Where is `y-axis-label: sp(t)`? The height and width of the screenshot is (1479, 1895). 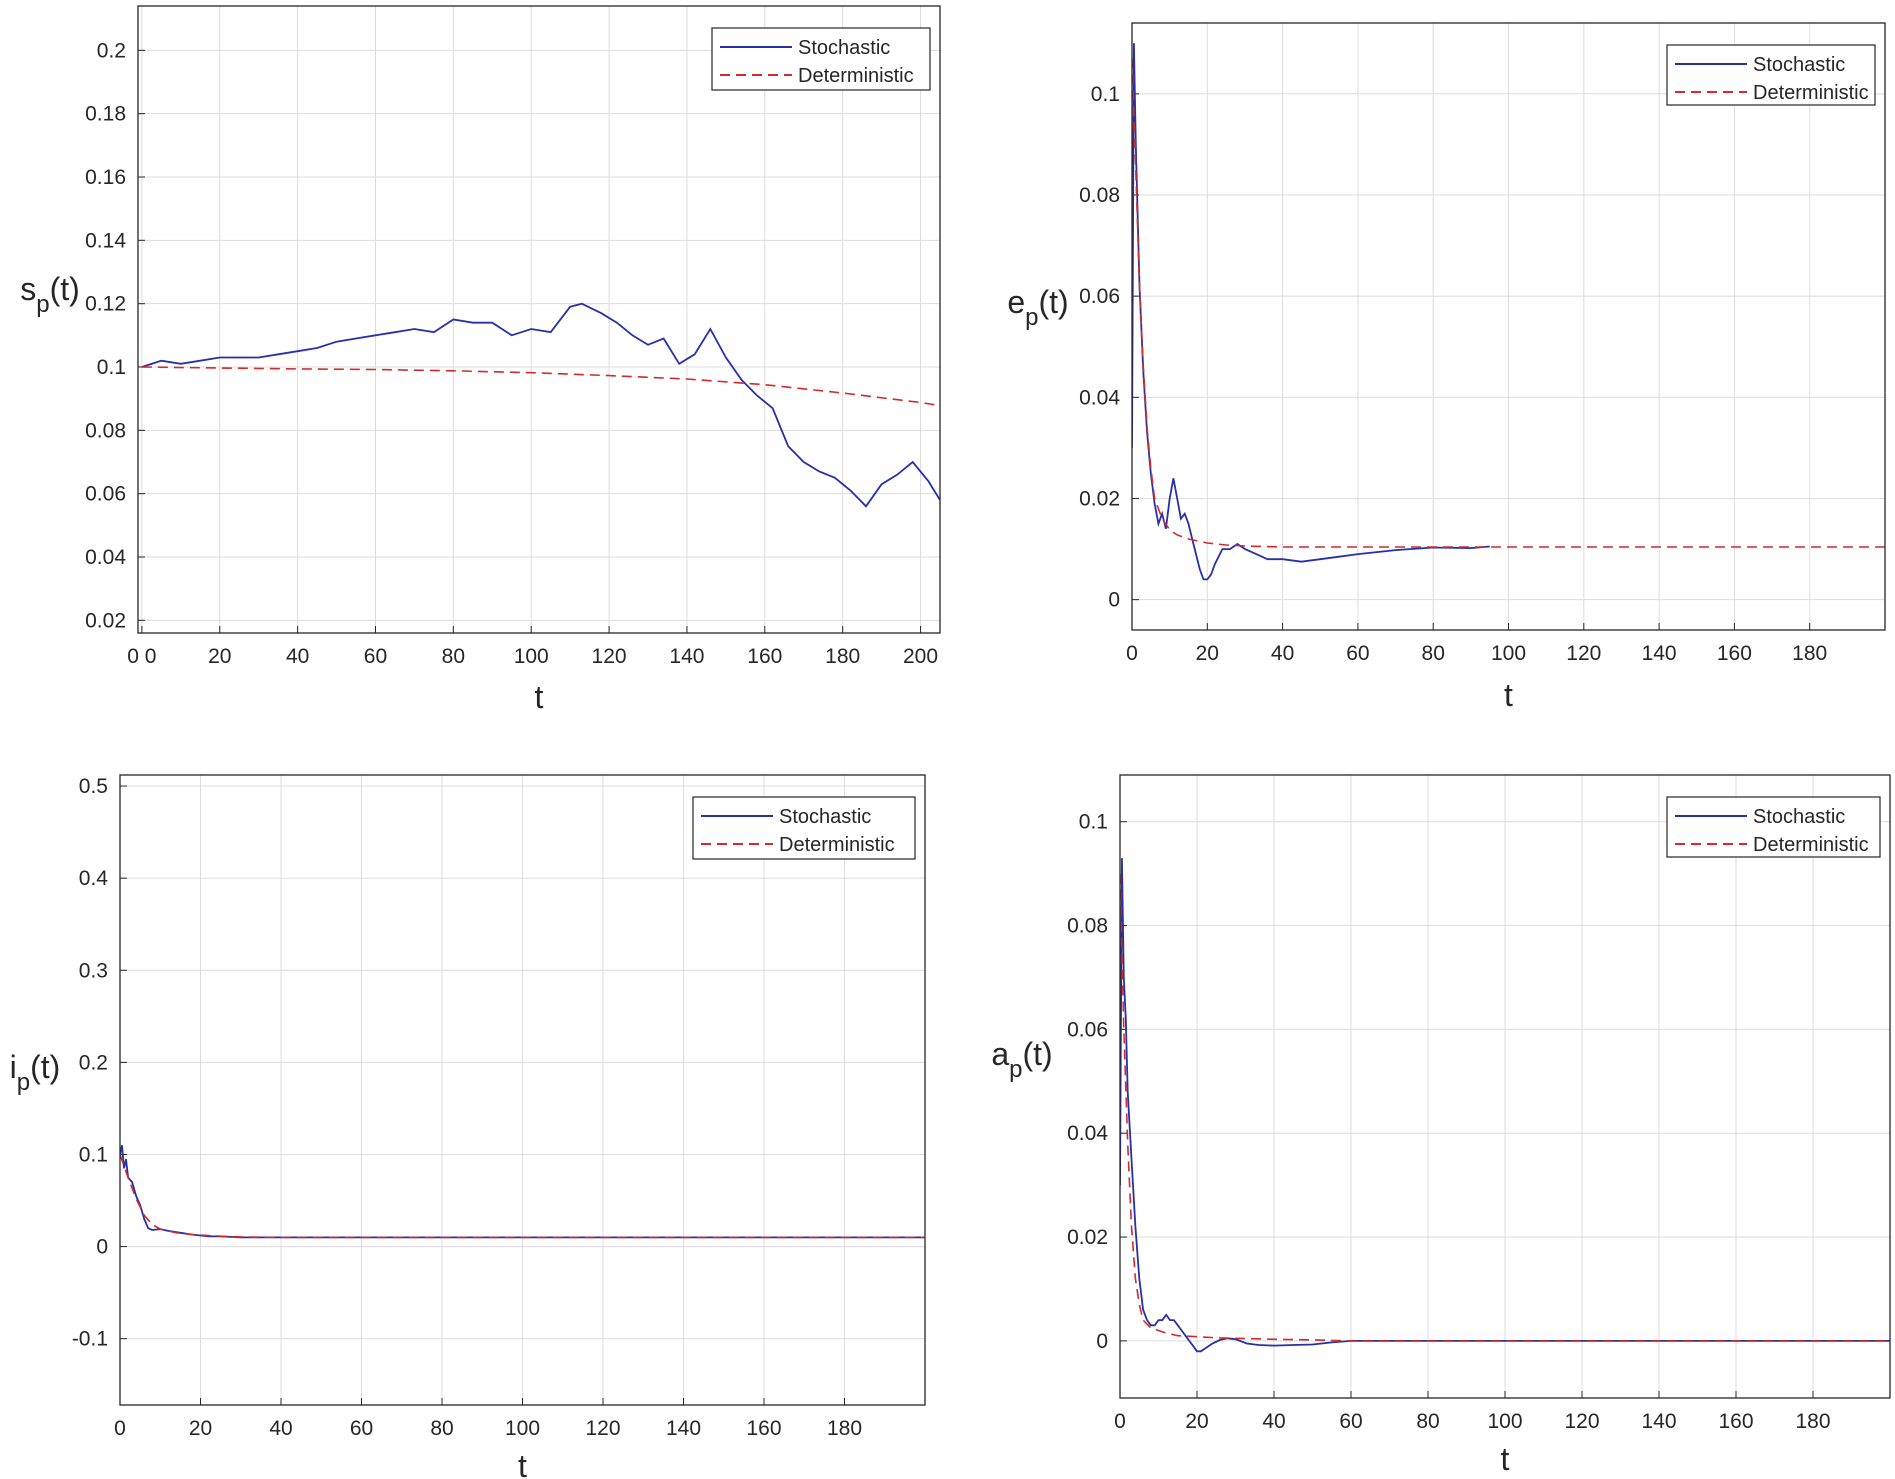 y-axis-label: sp(t) is located at coordinates (50, 294).